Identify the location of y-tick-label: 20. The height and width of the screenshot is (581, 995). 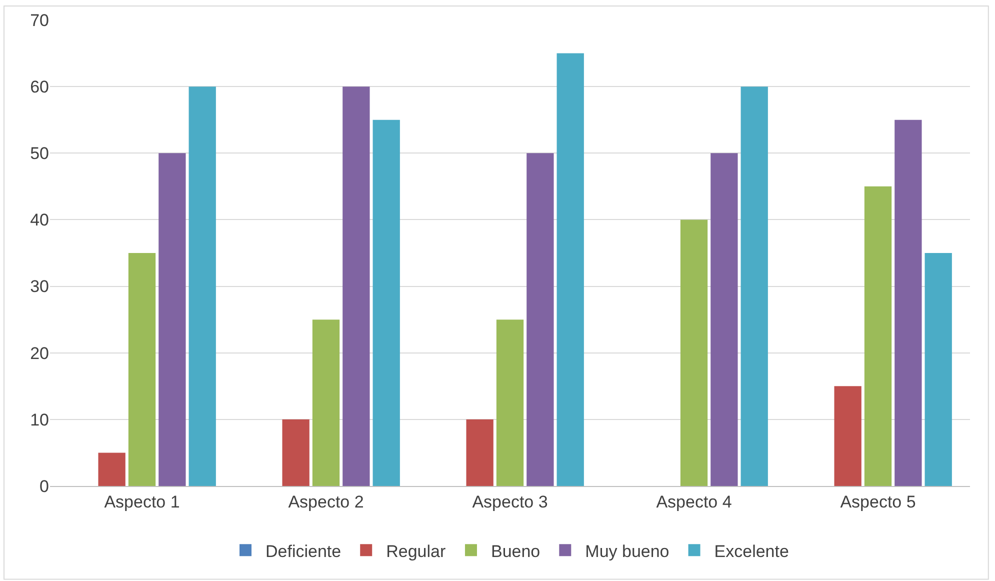
(39, 353).